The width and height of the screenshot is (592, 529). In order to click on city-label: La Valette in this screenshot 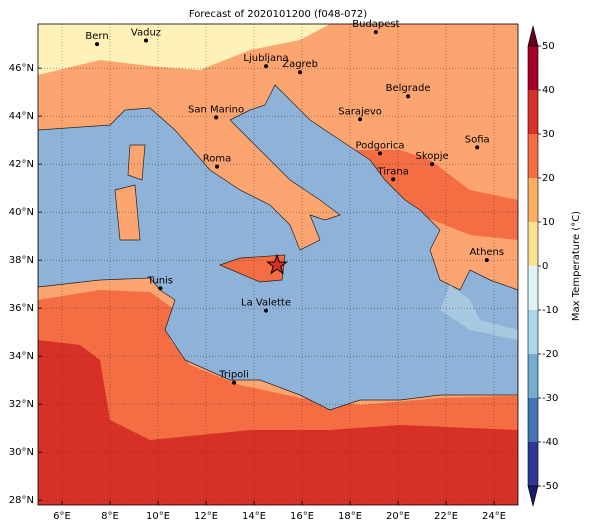, I will do `click(266, 303)`.